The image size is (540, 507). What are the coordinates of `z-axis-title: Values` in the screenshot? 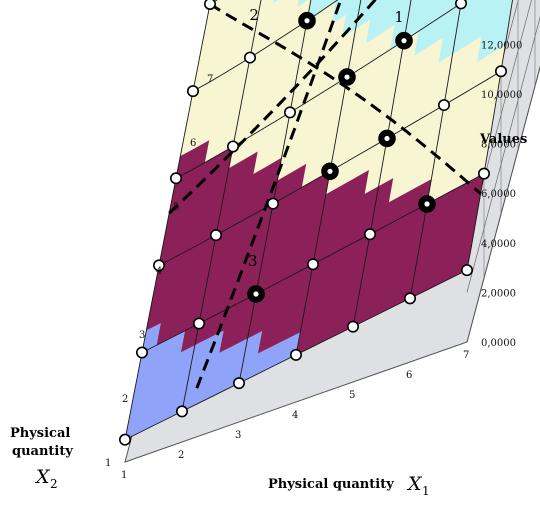 It's located at (503, 139).